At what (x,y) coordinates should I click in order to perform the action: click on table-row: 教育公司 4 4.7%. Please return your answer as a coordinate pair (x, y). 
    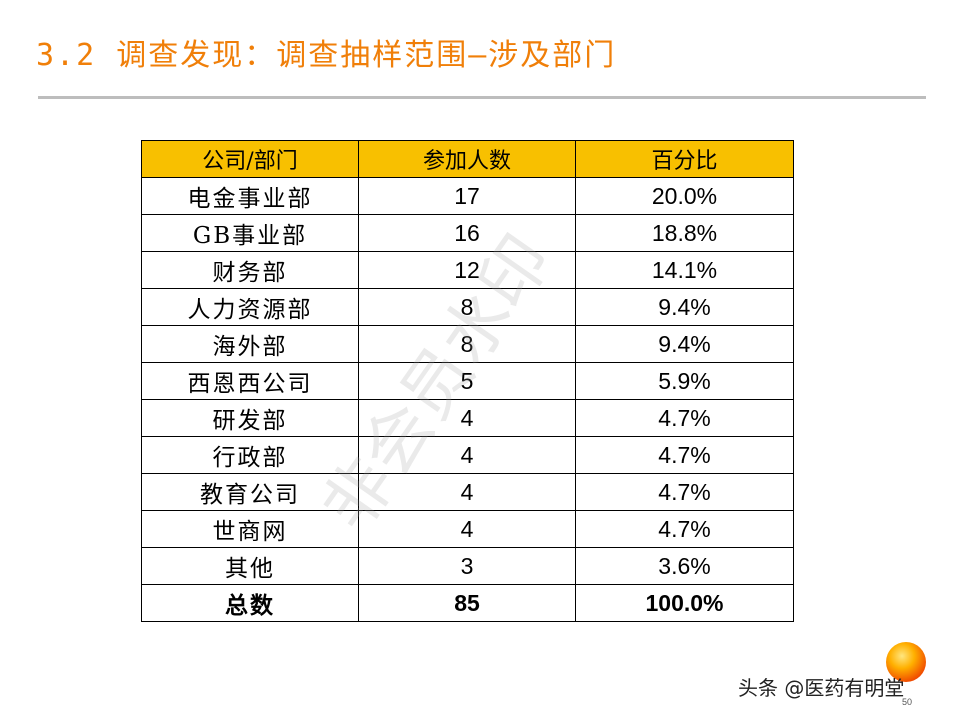
    Looking at the image, I should click on (467, 492).